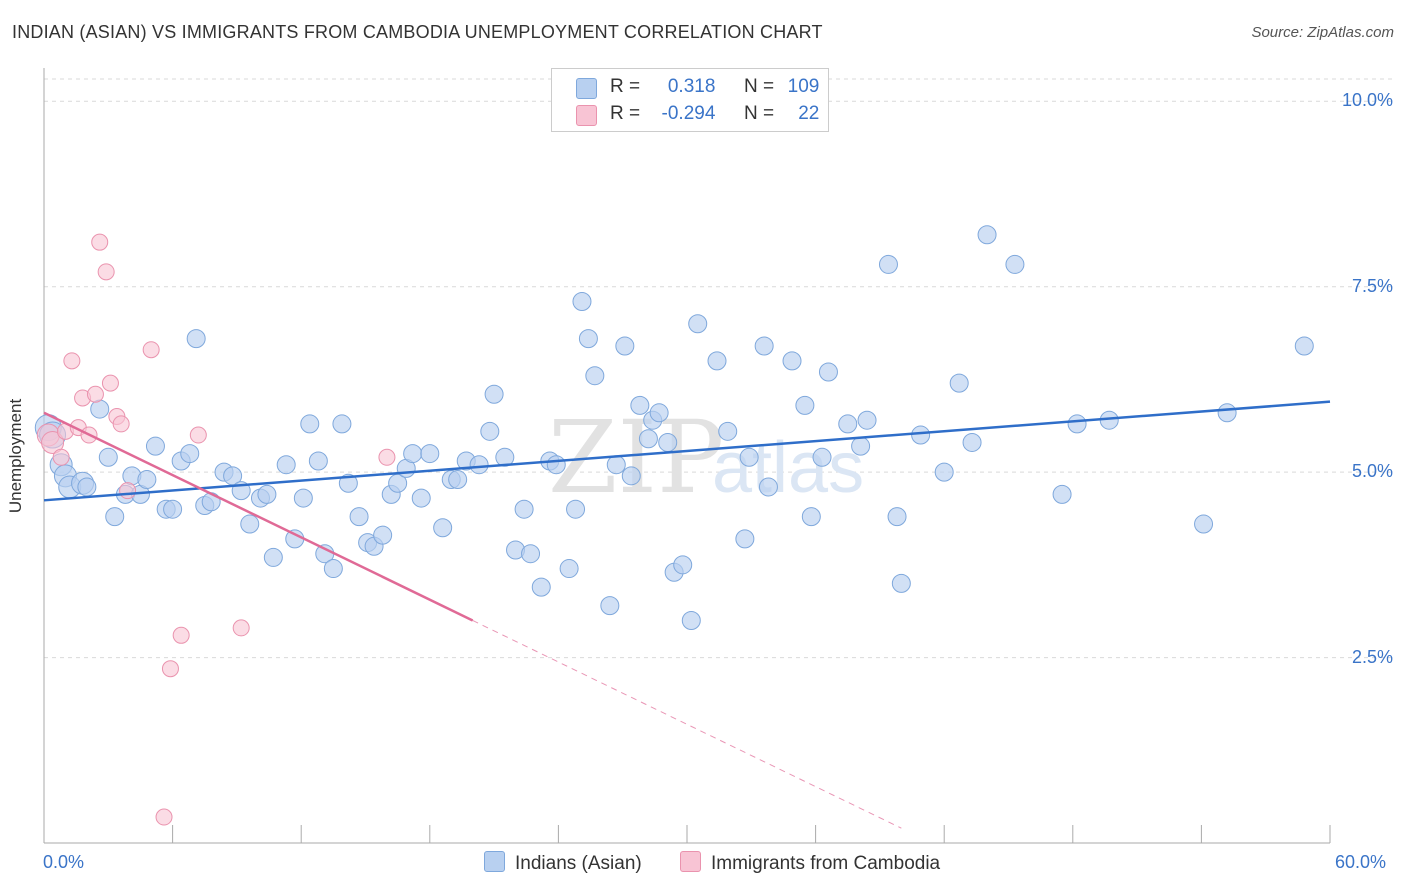  I want to click on x-tick-label-max: 60.0%, so click(1361, 862).